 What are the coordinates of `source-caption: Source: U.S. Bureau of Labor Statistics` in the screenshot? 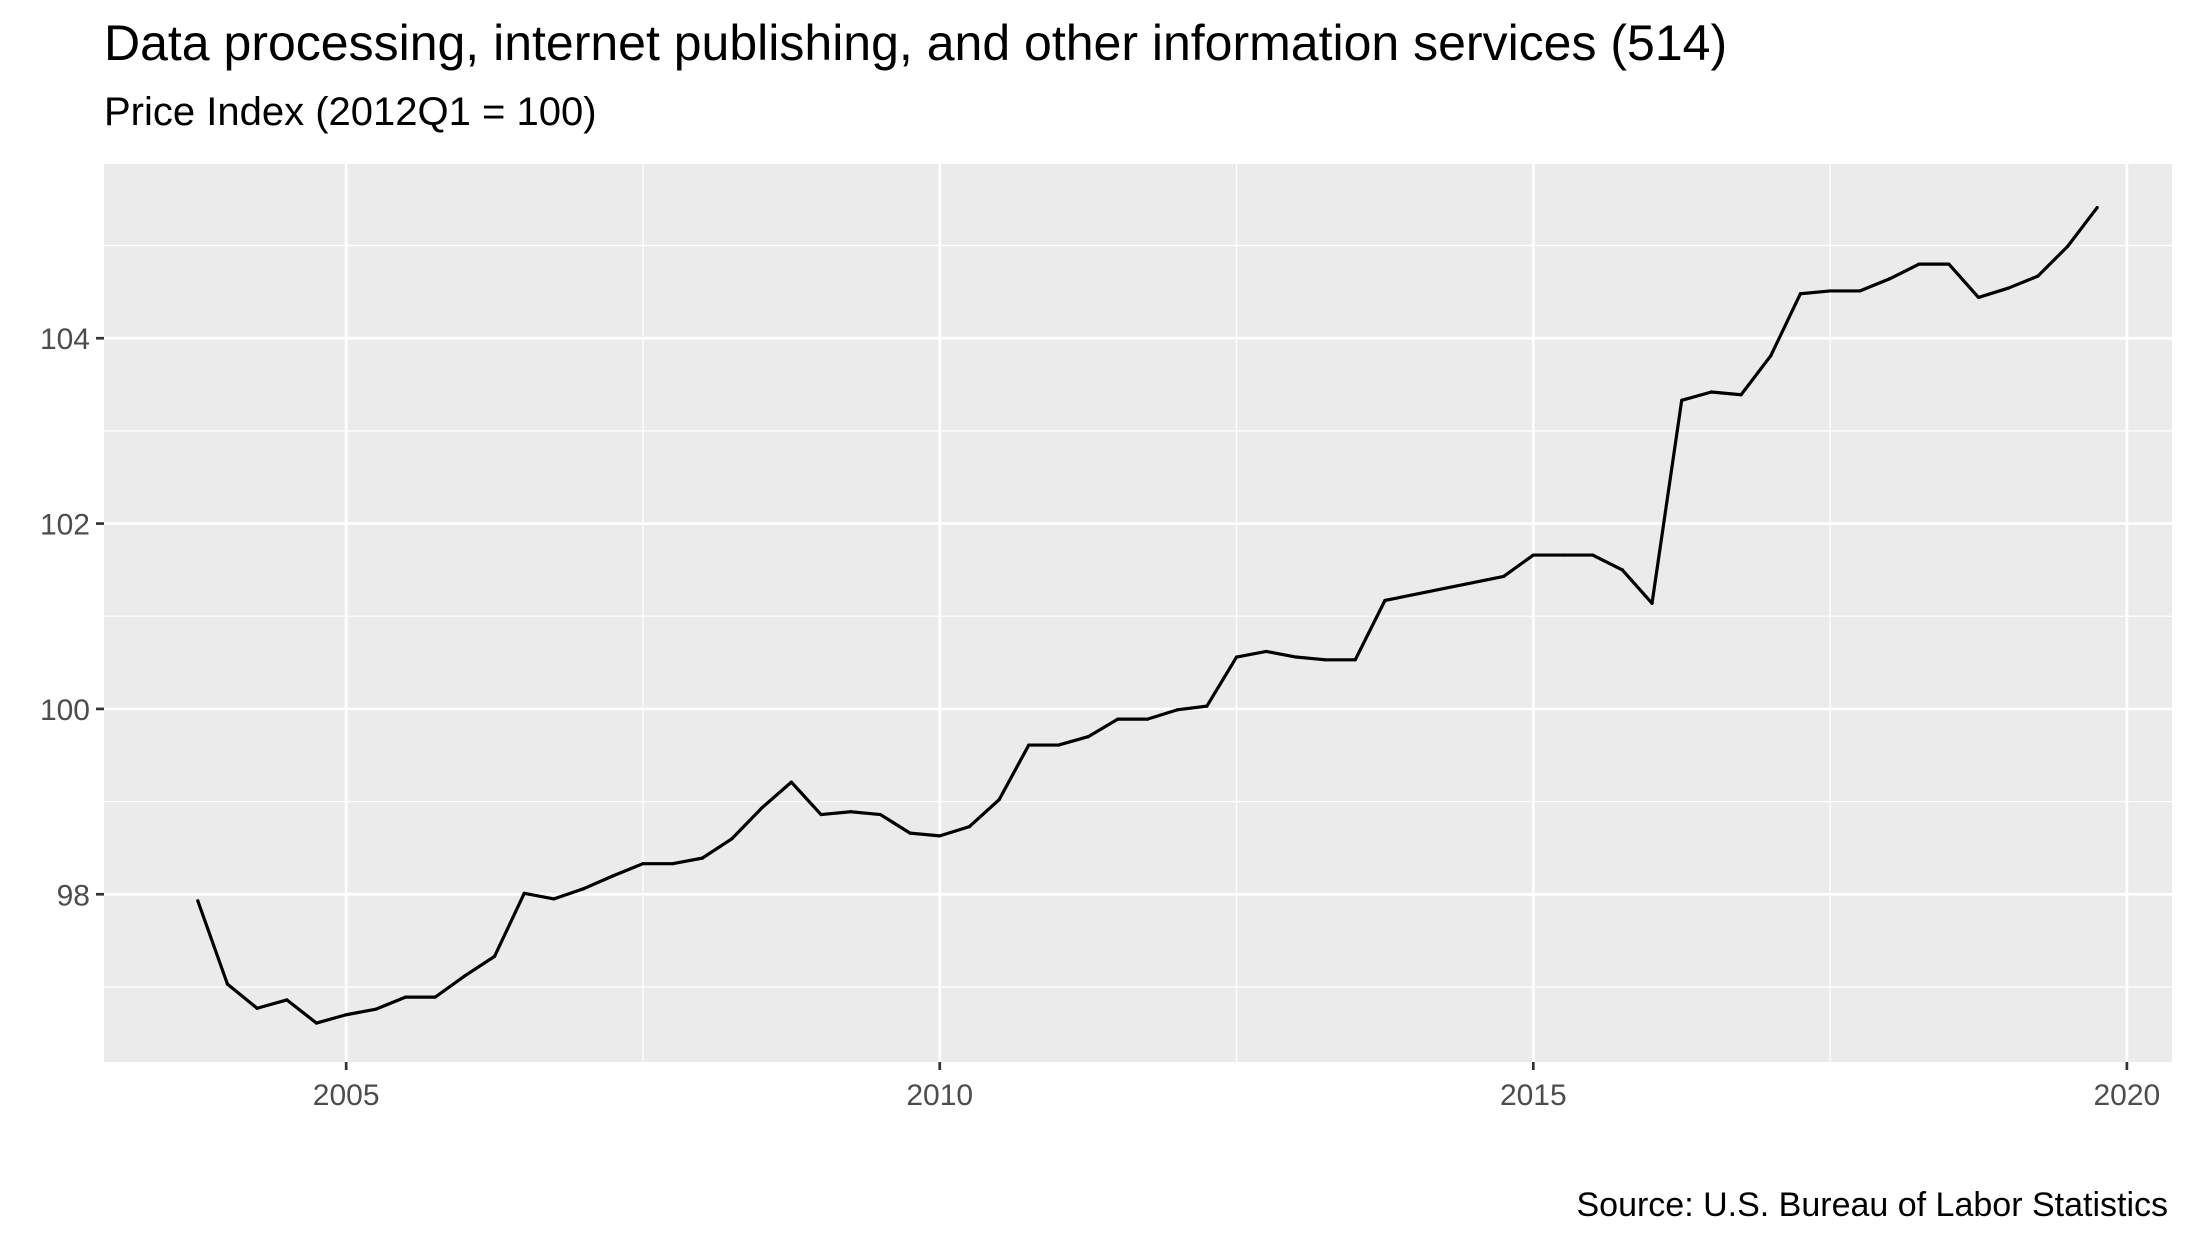 It's located at (1872, 1205).